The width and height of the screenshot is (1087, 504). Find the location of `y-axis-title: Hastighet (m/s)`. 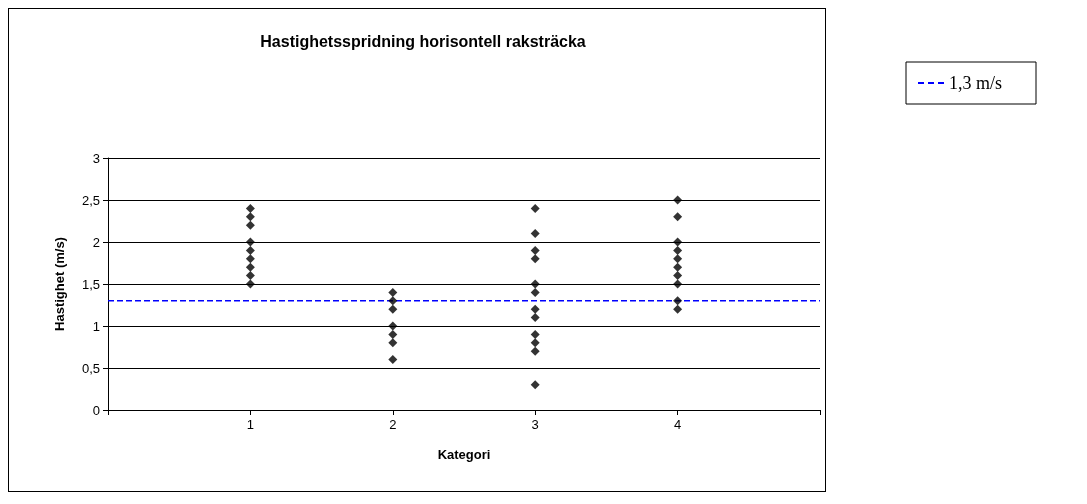

y-axis-title: Hastighet (m/s) is located at coordinates (59, 284).